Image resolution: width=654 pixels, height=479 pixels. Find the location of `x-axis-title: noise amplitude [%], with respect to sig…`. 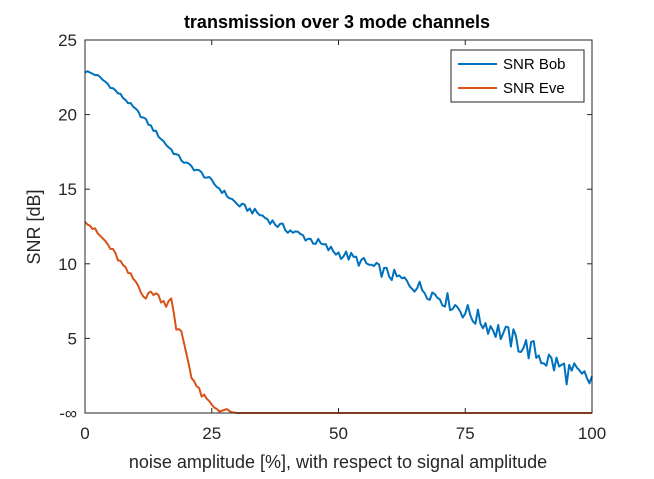

x-axis-title: noise amplitude [%], with respect to sig… is located at coordinates (338, 462).